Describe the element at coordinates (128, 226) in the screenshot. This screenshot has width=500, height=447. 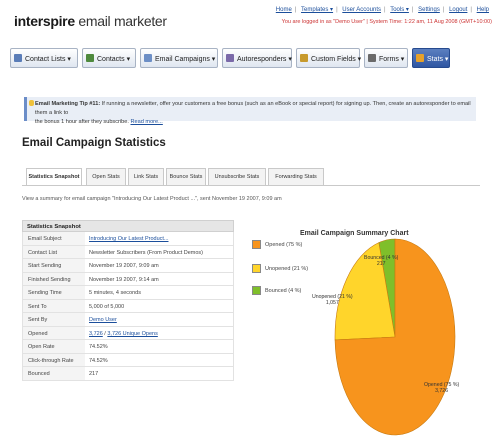
I see `statistics-snapshot-heading: Statistics Snapshot` at that location.